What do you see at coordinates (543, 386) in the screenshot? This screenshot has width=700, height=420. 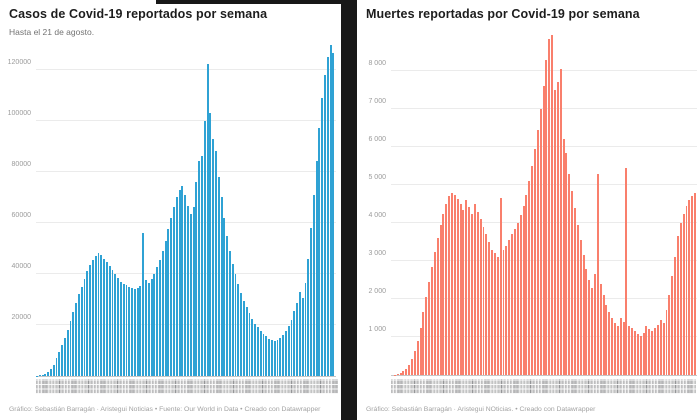 I see `deaths-x-axis-labels-band` at bounding box center [543, 386].